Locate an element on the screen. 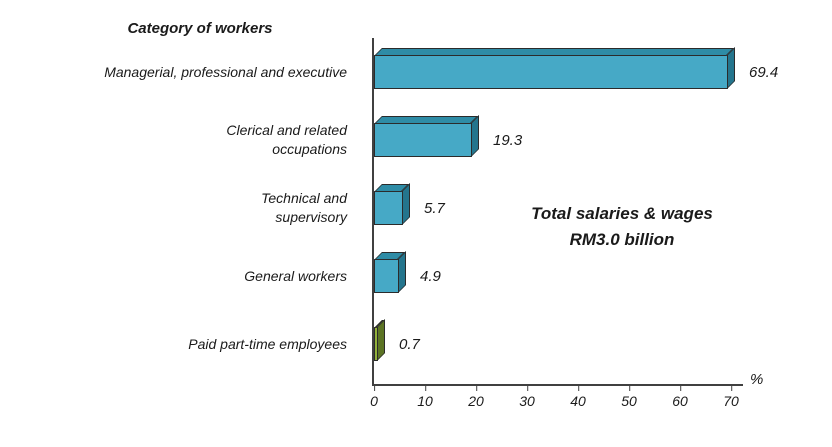  category-label-technical: Technical and supervisory is located at coordinates (304, 207).